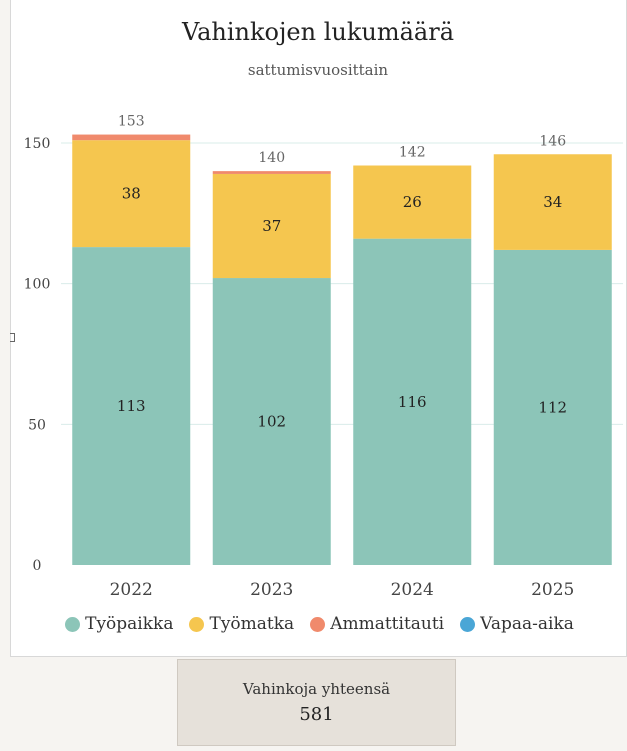 The width and height of the screenshot is (627, 751). I want to click on y-tick-label: 50, so click(37, 425).